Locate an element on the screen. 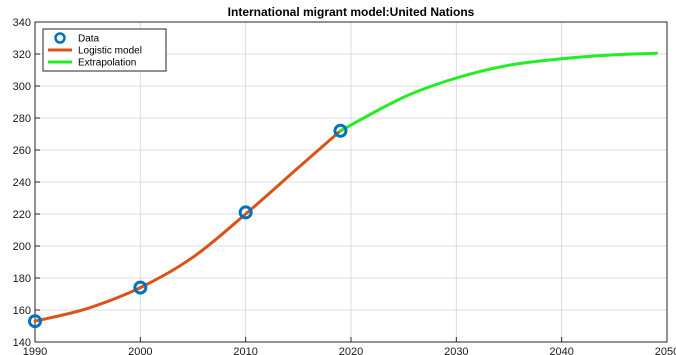 The image size is (676, 355). series-line-extrapolation is located at coordinates (498, 92).